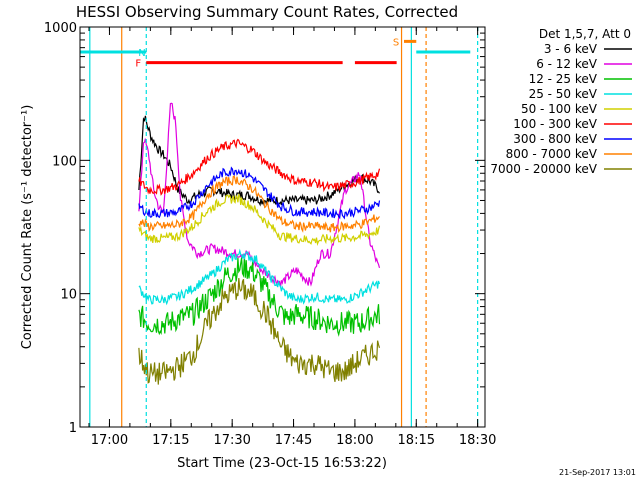  I want to click on x-tick-label-3: 17:30, so click(231, 440).